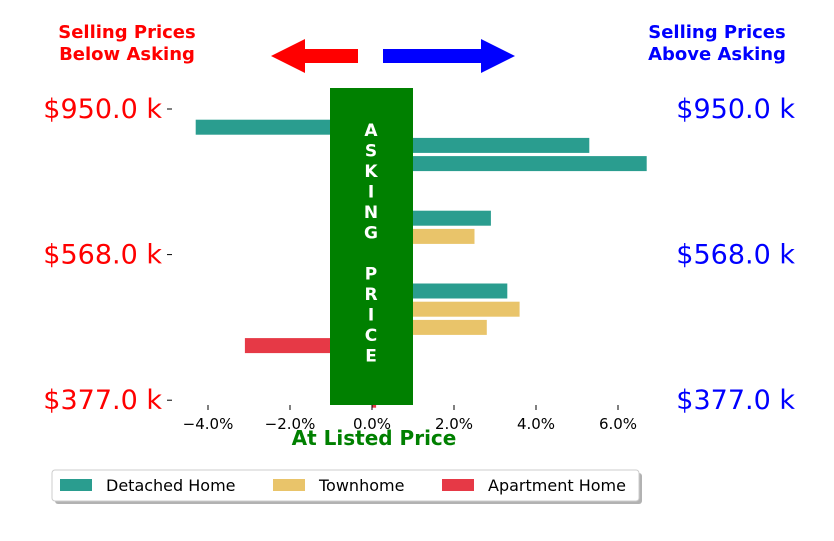  What do you see at coordinates (618, 424) in the screenshot?
I see `x-tick-label-5: 6.0%` at bounding box center [618, 424].